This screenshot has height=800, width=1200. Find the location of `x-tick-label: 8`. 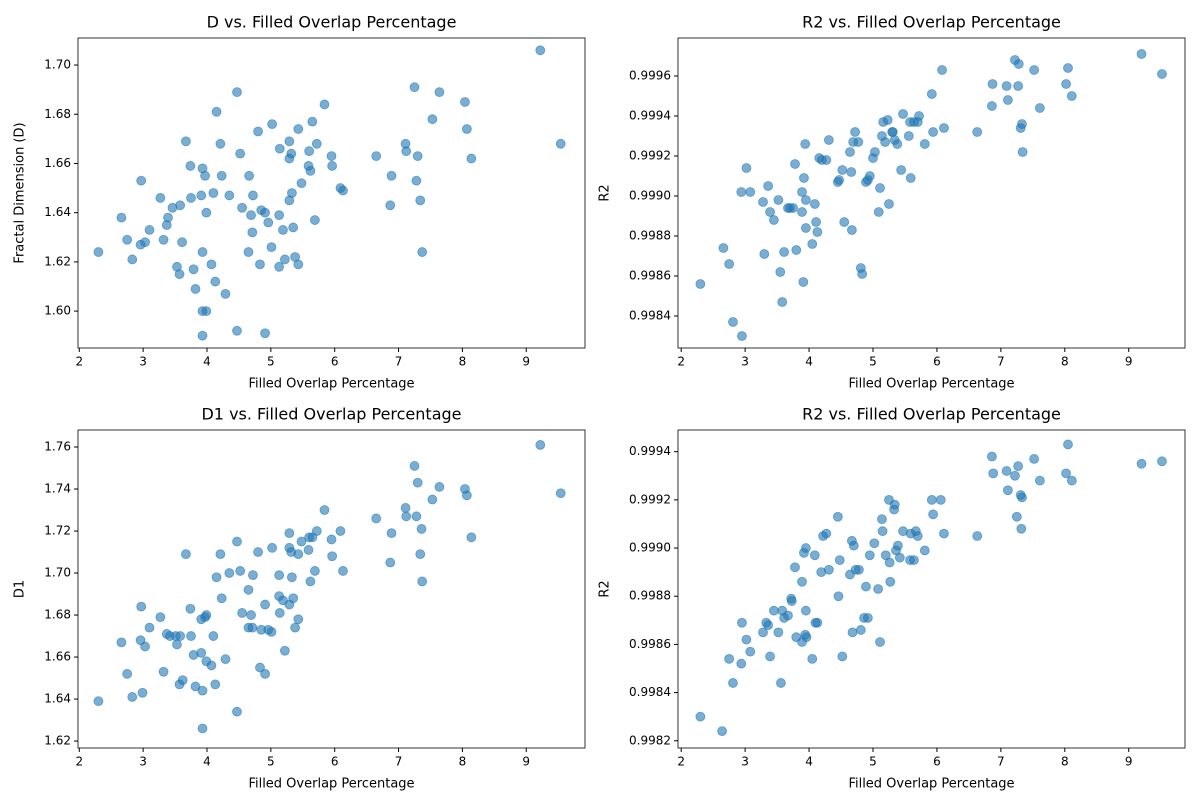

x-tick-label: 8 is located at coordinates (463, 762).